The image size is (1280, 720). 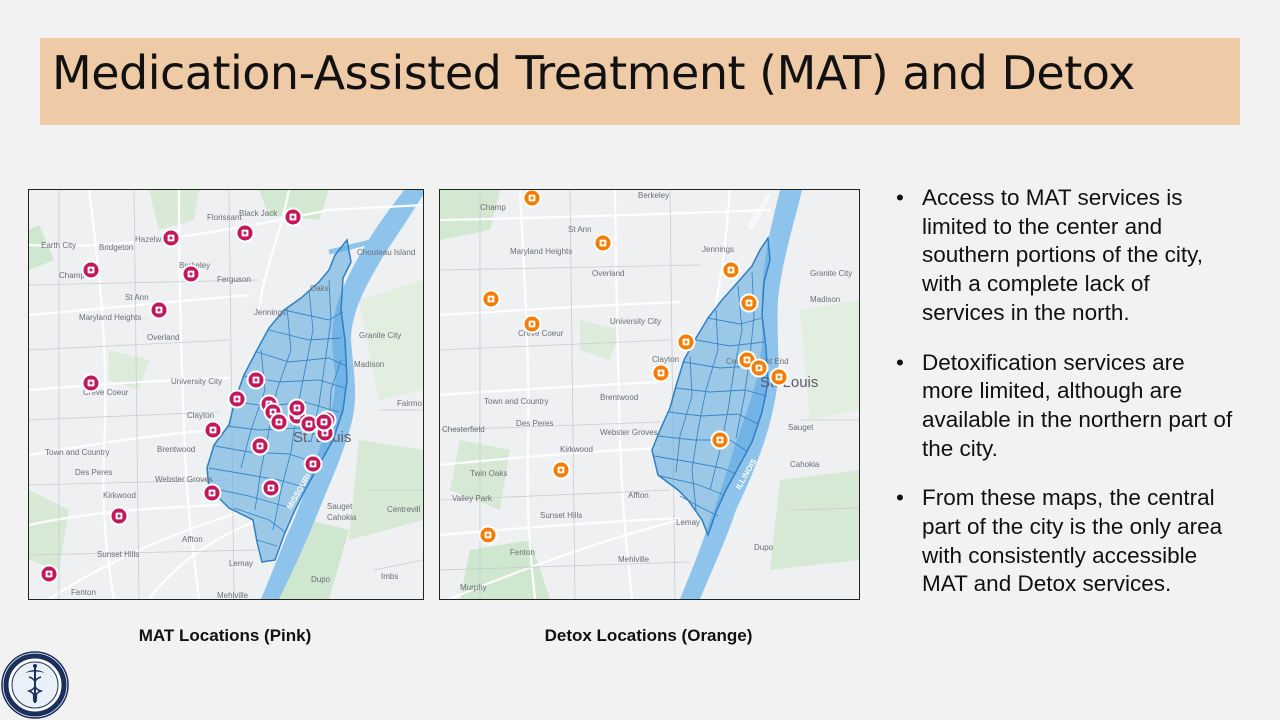 What do you see at coordinates (58, 245) in the screenshot?
I see `place-label: Earth City` at bounding box center [58, 245].